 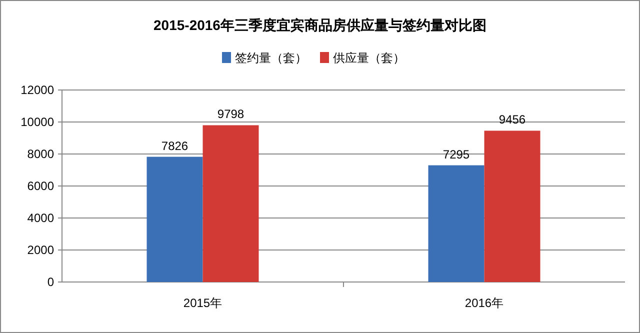 I want to click on legend-label: 签约量（套）, so click(x=271, y=58).